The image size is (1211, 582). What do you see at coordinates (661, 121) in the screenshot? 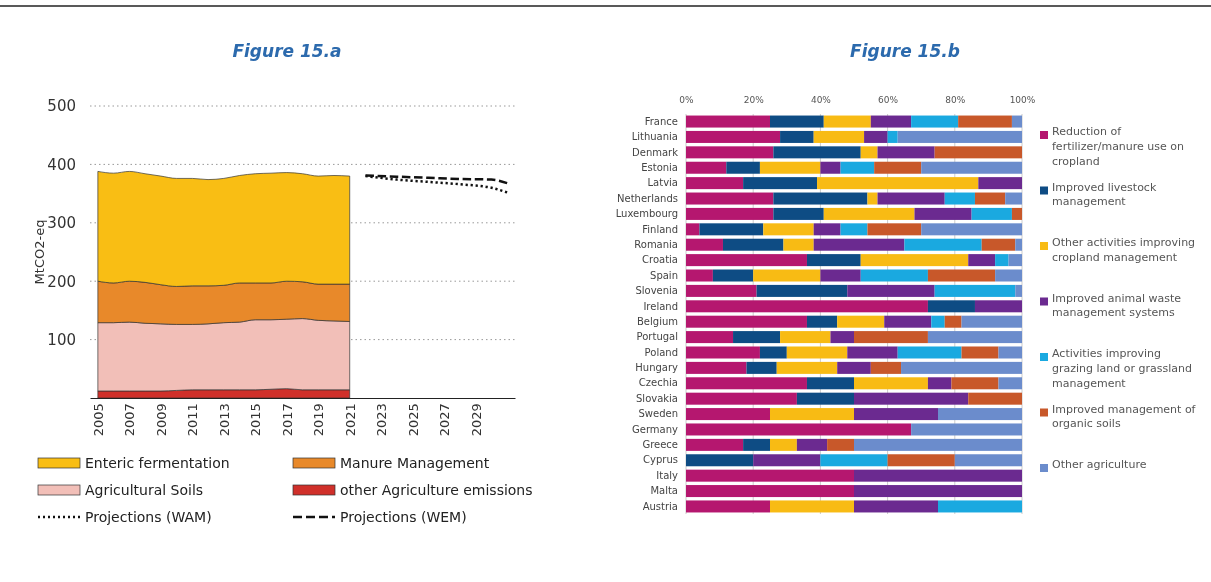
I see `y-tick-label: France` at bounding box center [661, 121].